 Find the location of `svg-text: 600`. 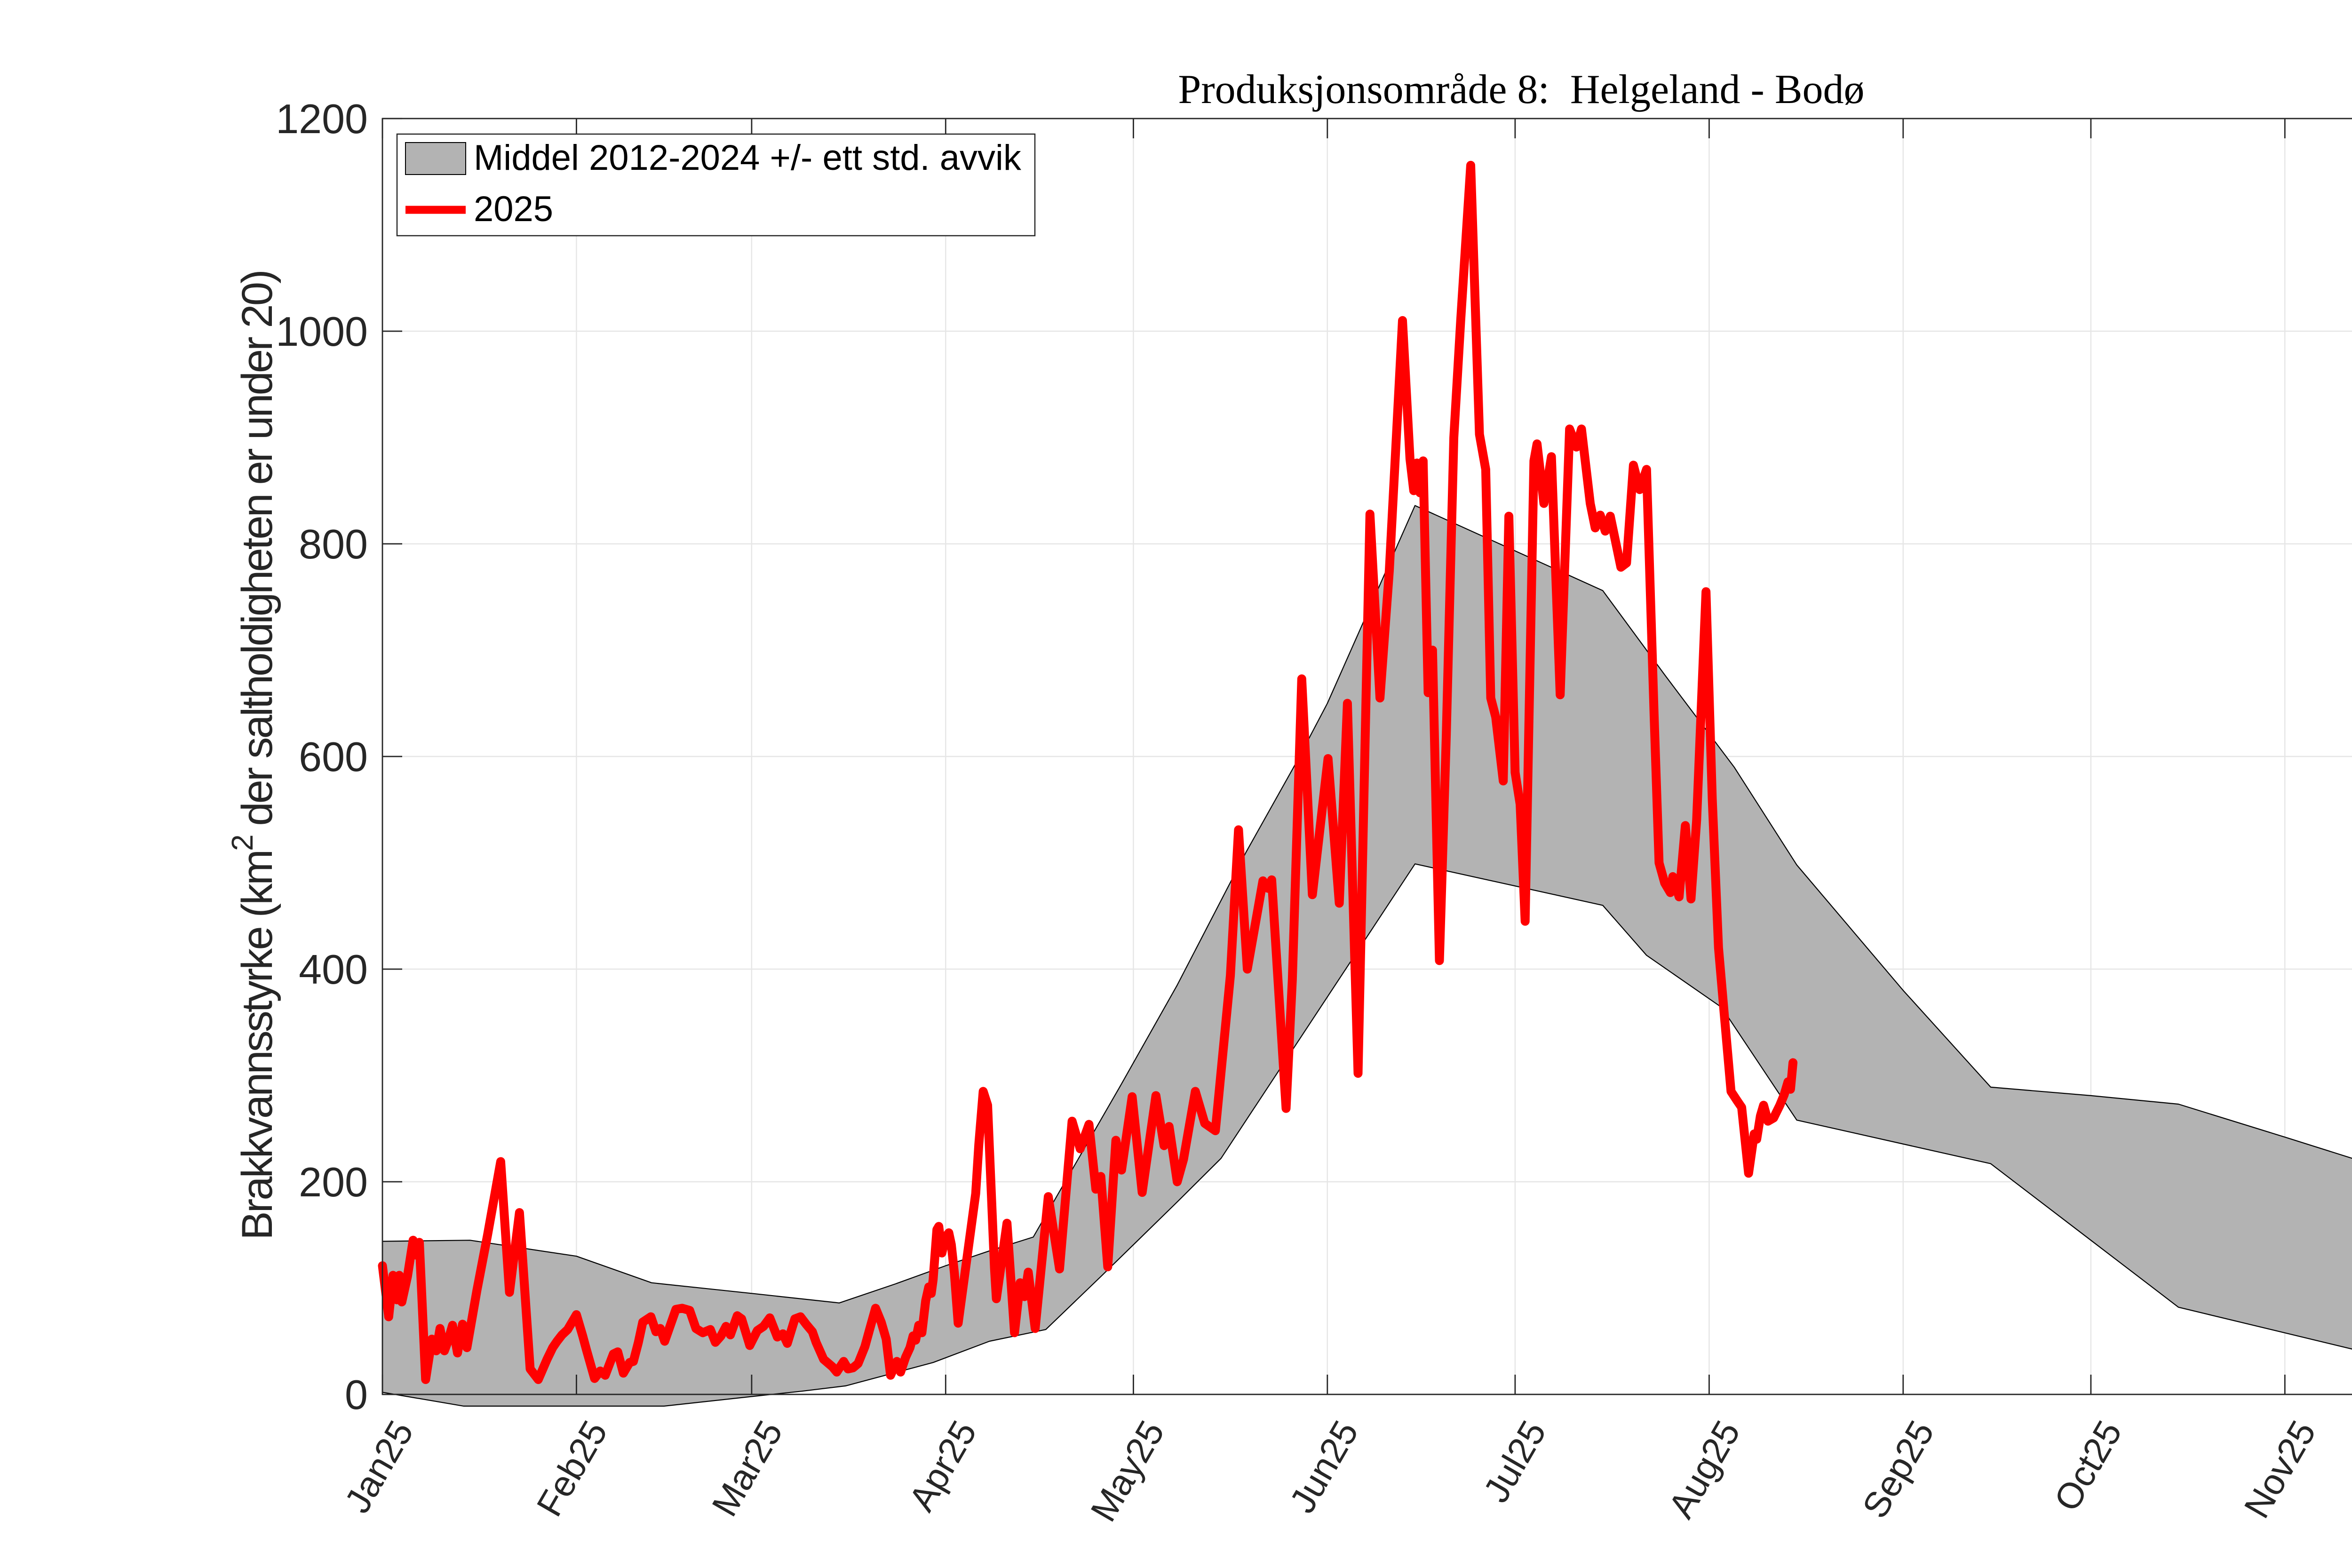

svg-text: 600 is located at coordinates (333, 756).